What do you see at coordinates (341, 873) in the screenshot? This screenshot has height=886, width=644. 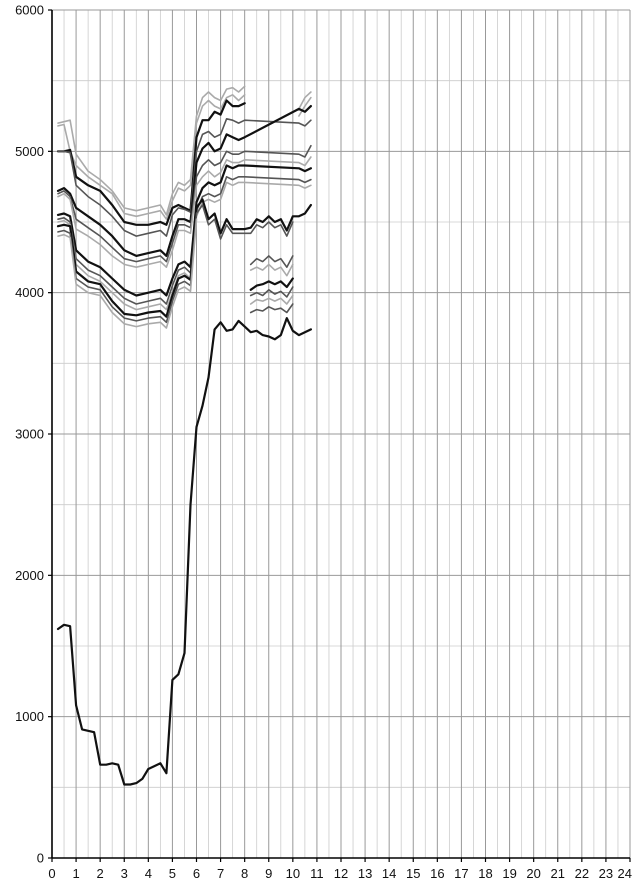 I see `x-tick-label: 12` at bounding box center [341, 873].